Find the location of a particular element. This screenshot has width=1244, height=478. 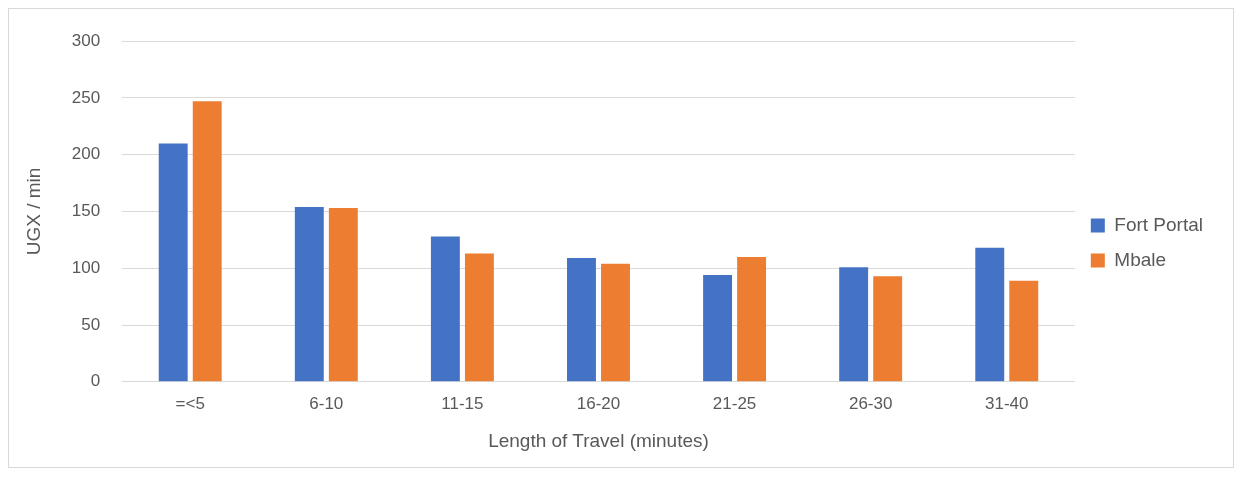

y-tick-label: 200 is located at coordinates (86, 154).